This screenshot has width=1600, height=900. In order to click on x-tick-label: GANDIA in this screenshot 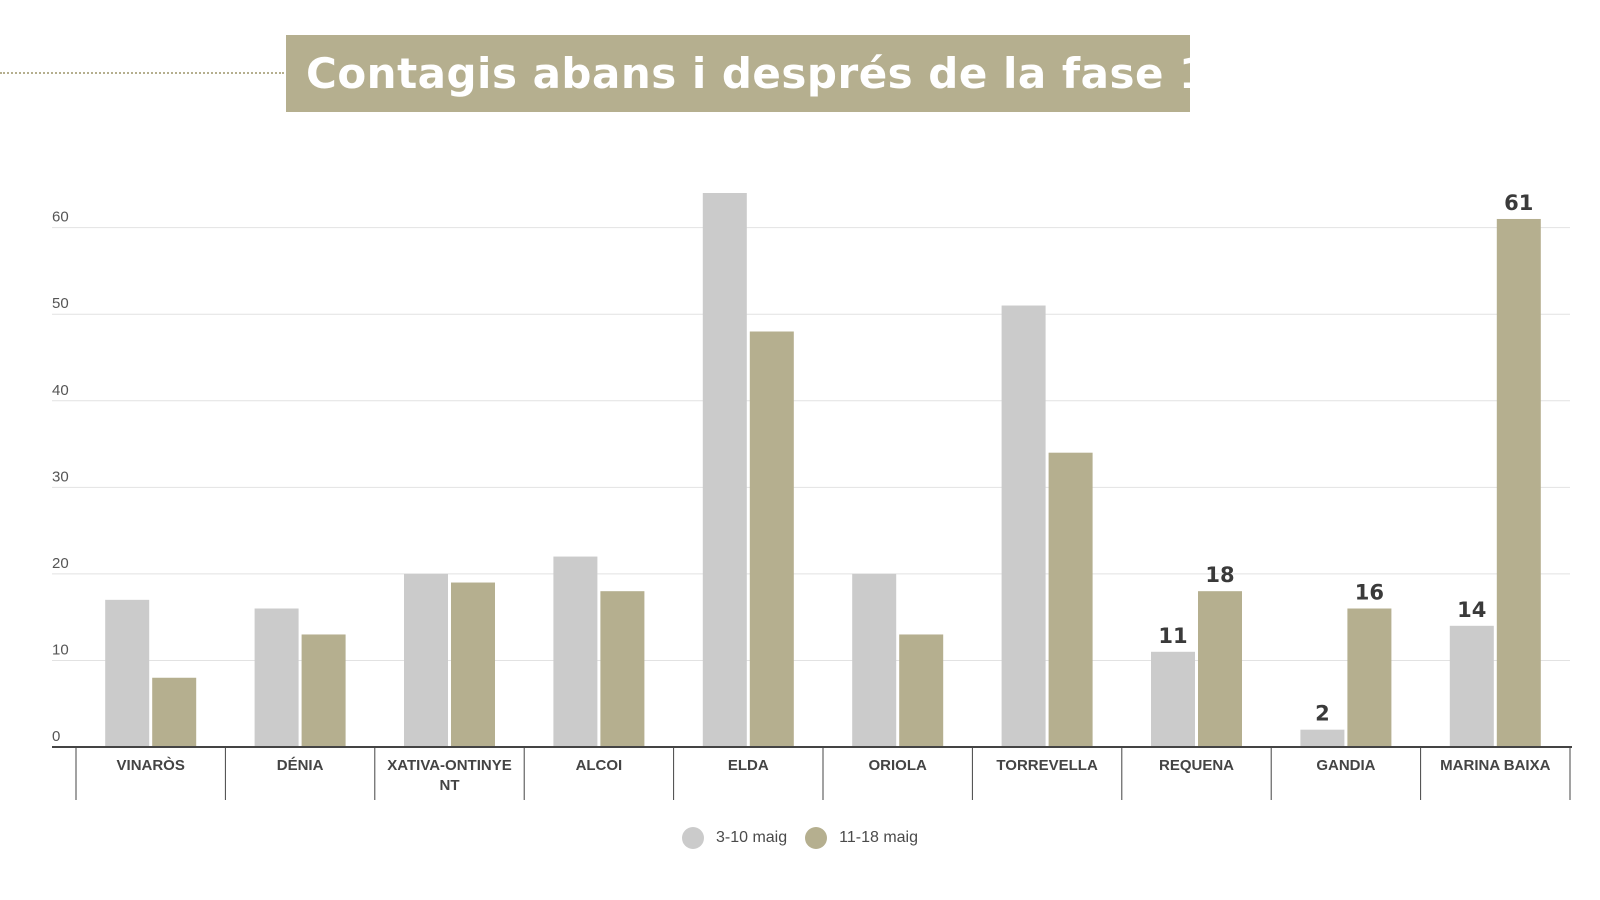, I will do `click(1345, 765)`.